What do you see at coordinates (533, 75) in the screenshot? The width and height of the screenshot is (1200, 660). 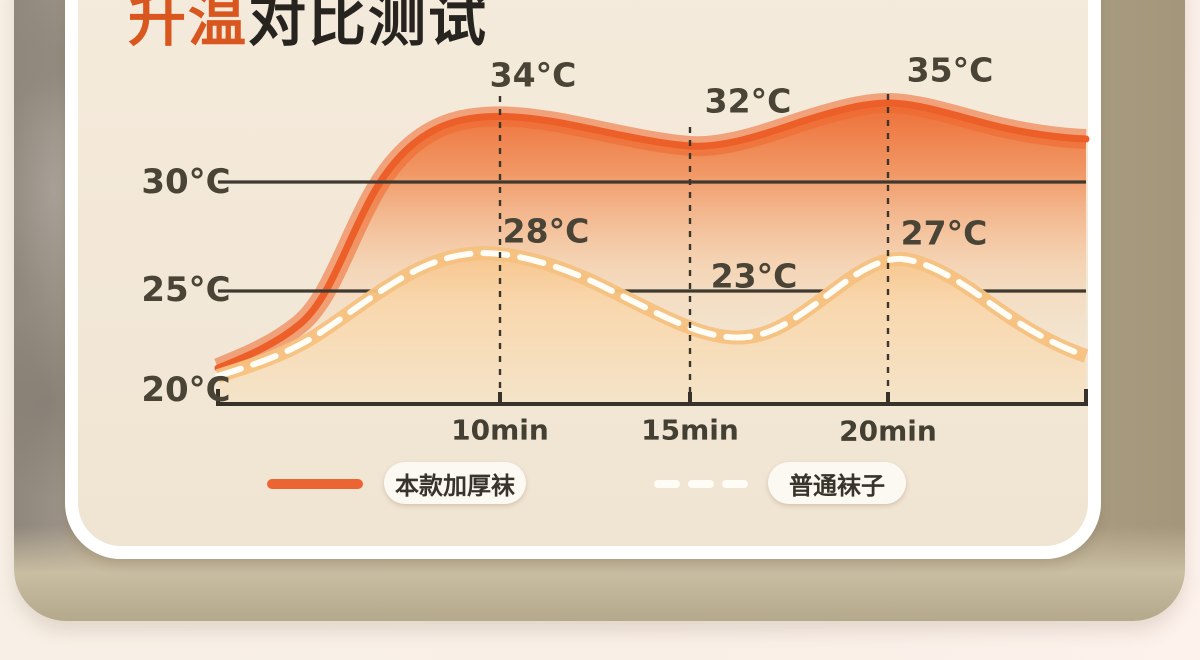 I see `label-thick-10min: 34°C` at bounding box center [533, 75].